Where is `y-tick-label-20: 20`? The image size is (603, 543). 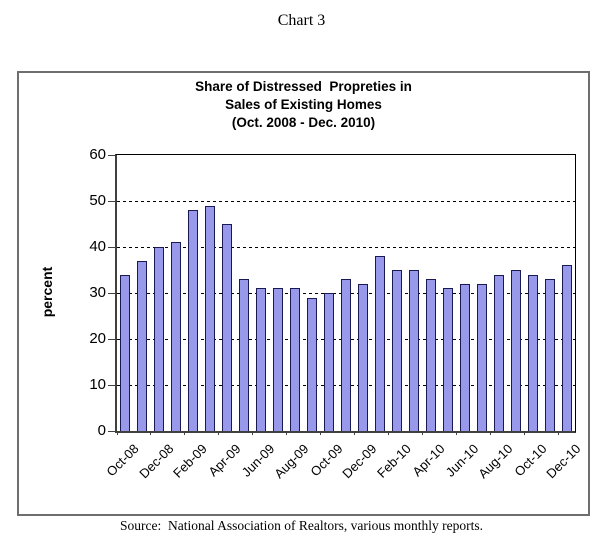 y-tick-label-20: 20 is located at coordinates (97, 338).